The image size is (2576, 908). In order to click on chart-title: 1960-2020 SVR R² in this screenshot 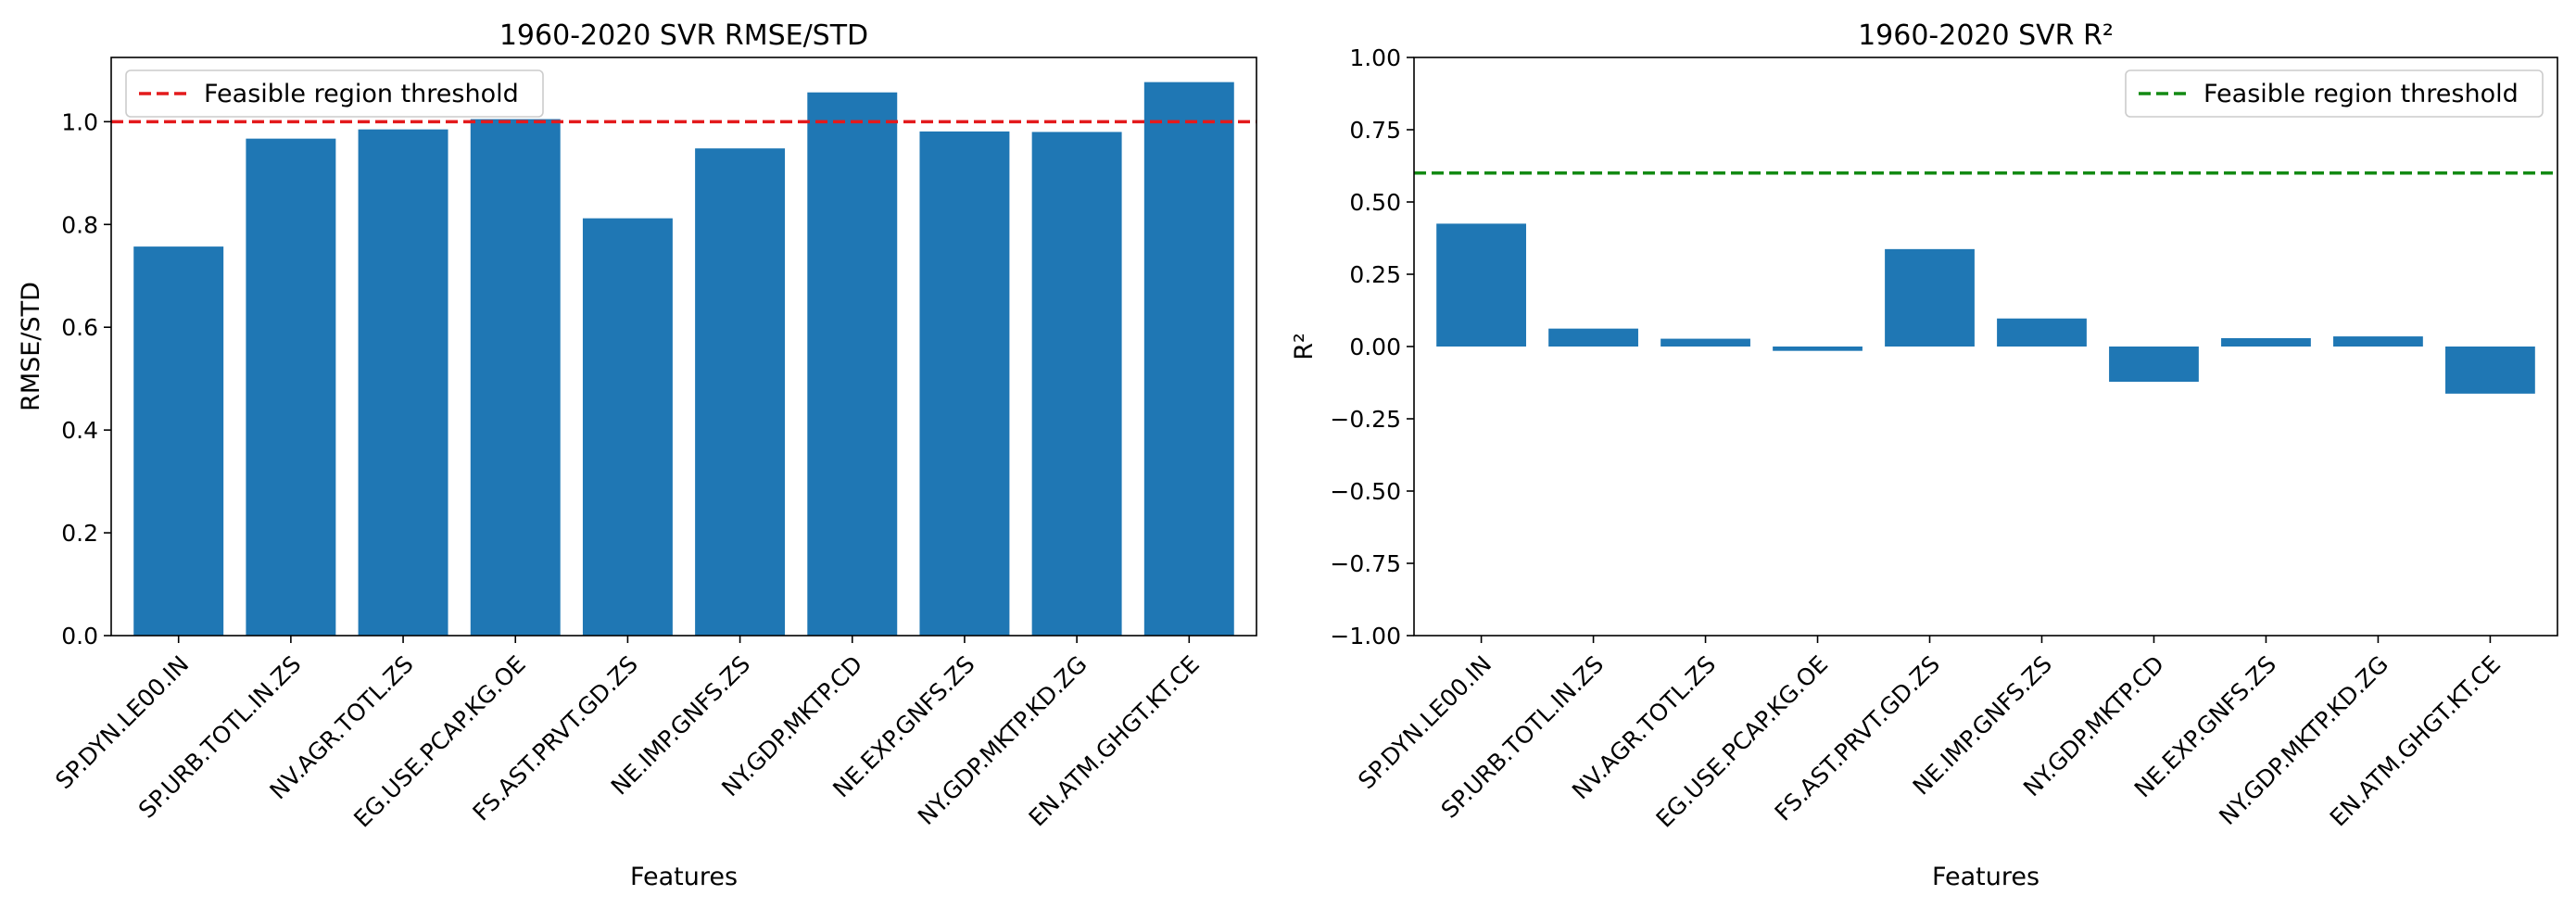, I will do `click(1986, 35)`.